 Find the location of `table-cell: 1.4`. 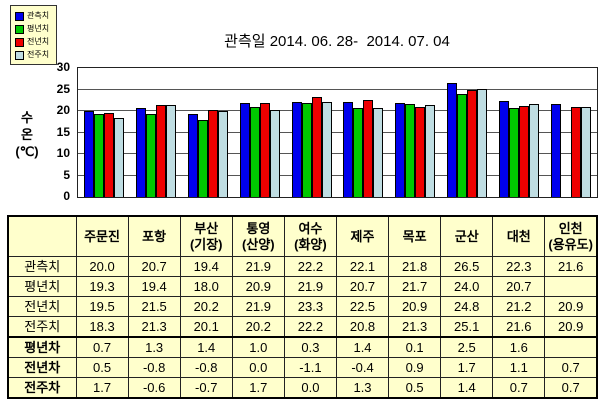

table-cell: 1.4 is located at coordinates (362, 347).